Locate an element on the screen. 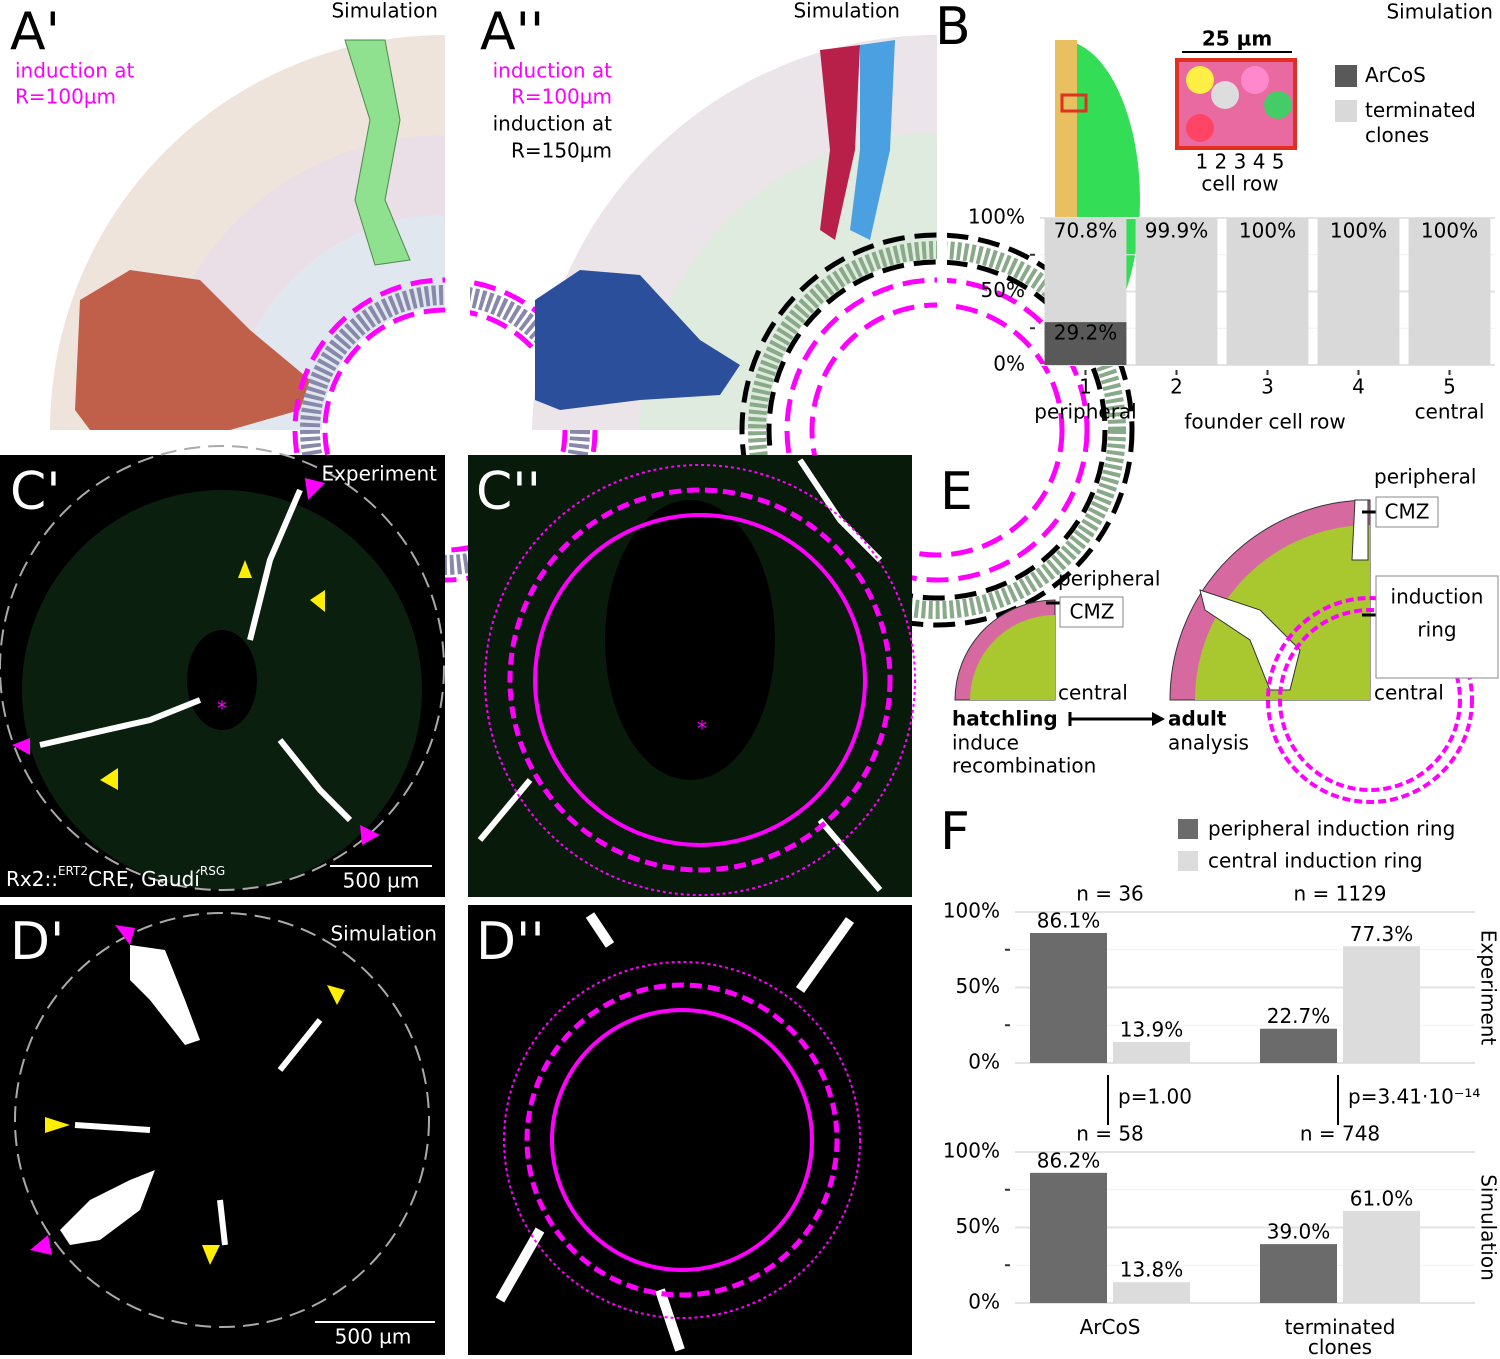 The height and width of the screenshot is (1359, 1500). panel-label: F is located at coordinates (955, 832).